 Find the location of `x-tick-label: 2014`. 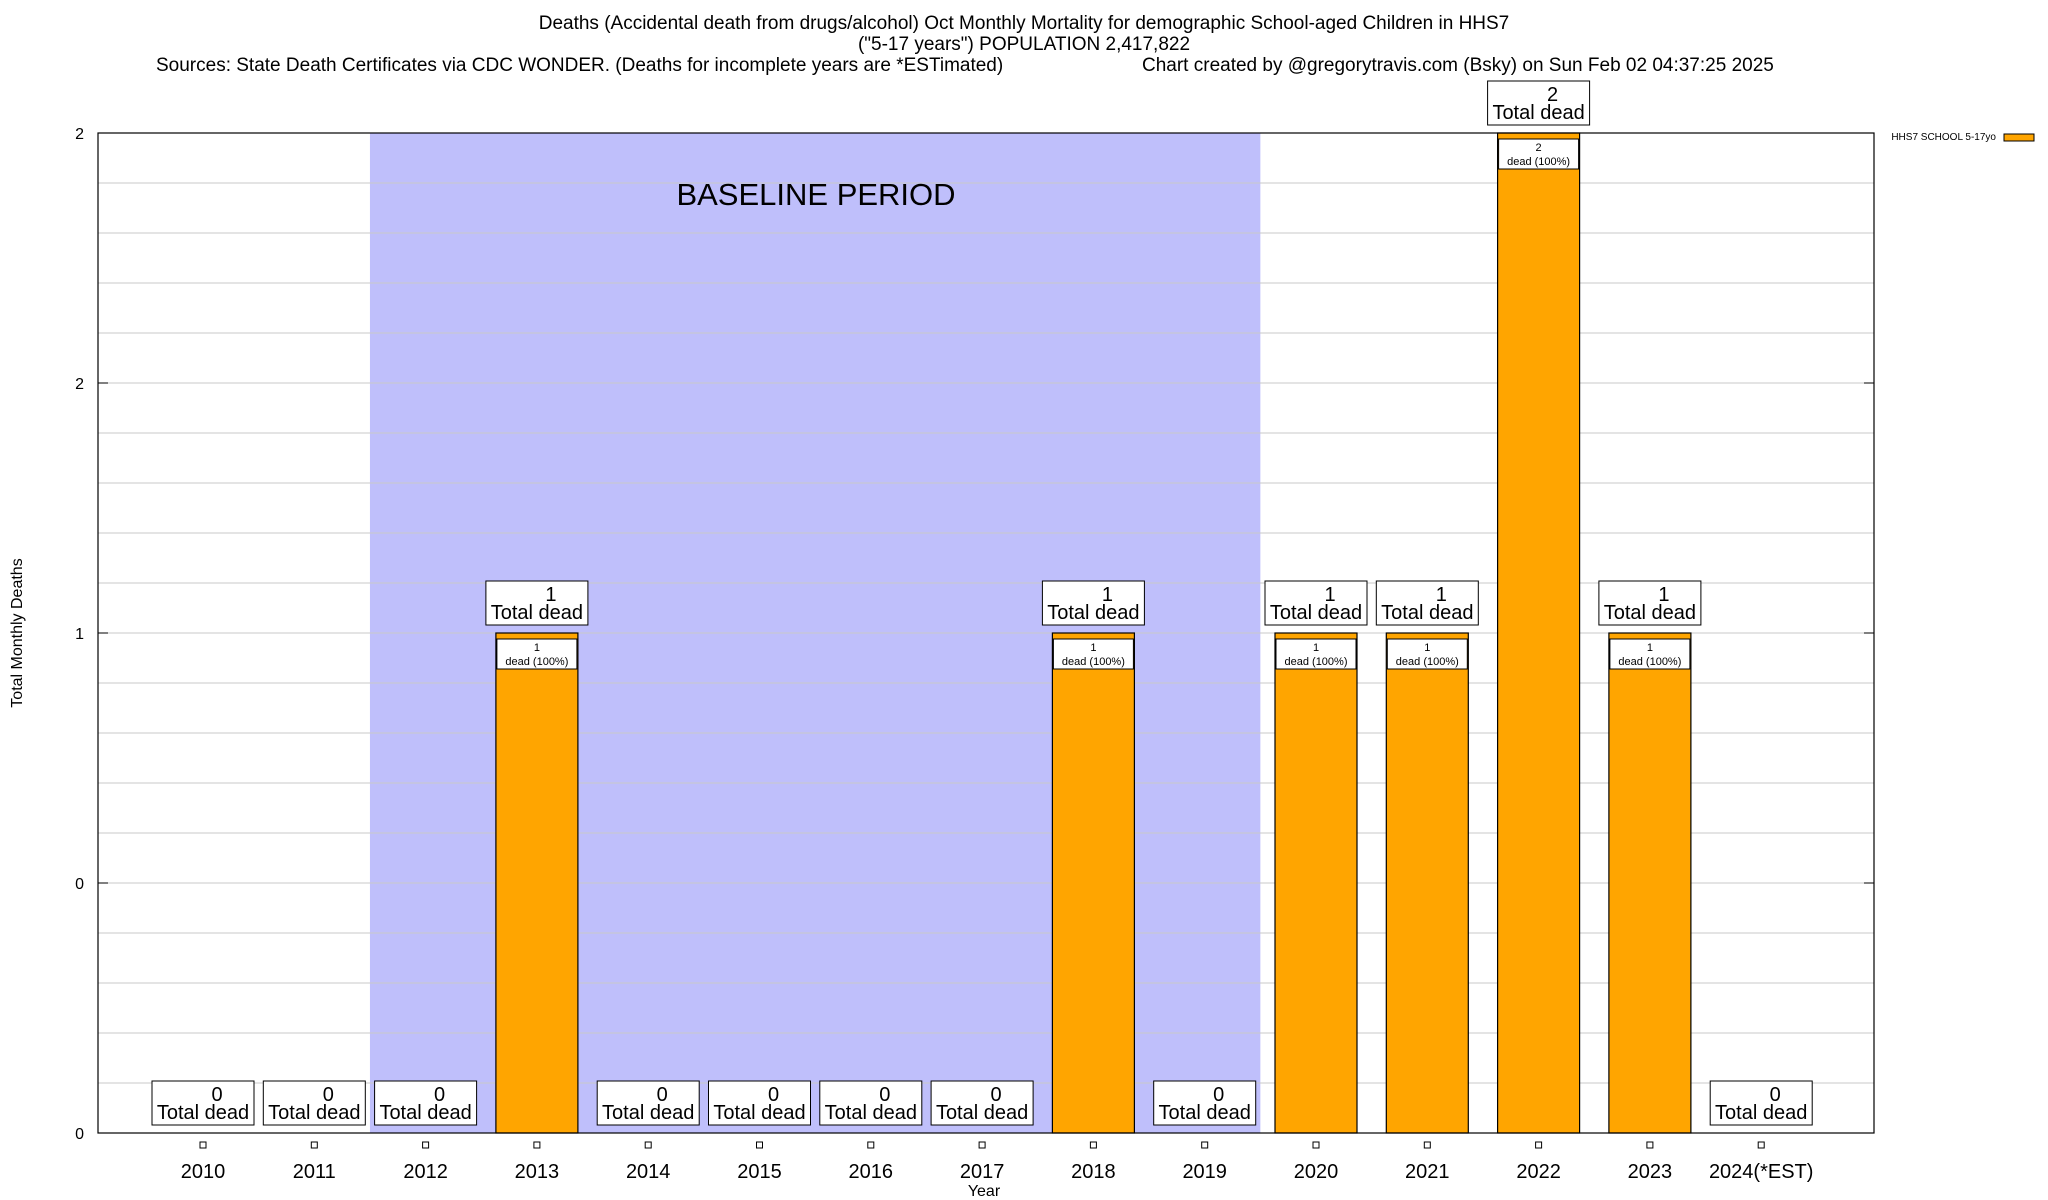

x-tick-label: 2014 is located at coordinates (648, 1172).